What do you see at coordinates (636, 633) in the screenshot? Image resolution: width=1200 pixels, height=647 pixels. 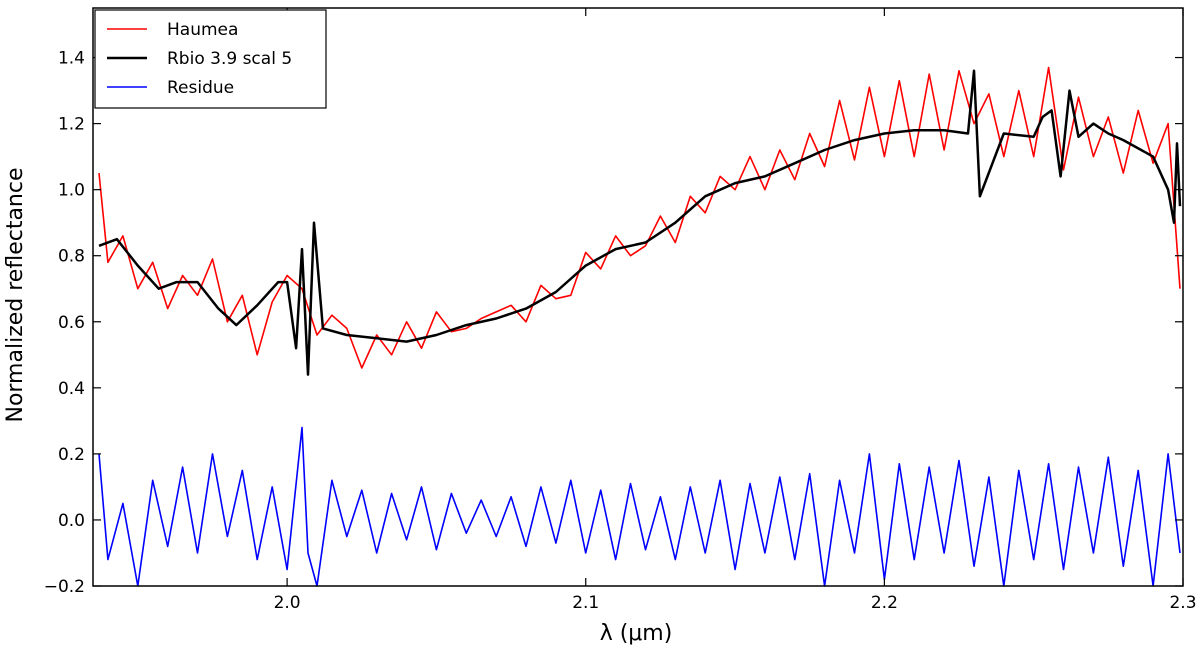 I see `x-axis-label: λ (μm)` at bounding box center [636, 633].